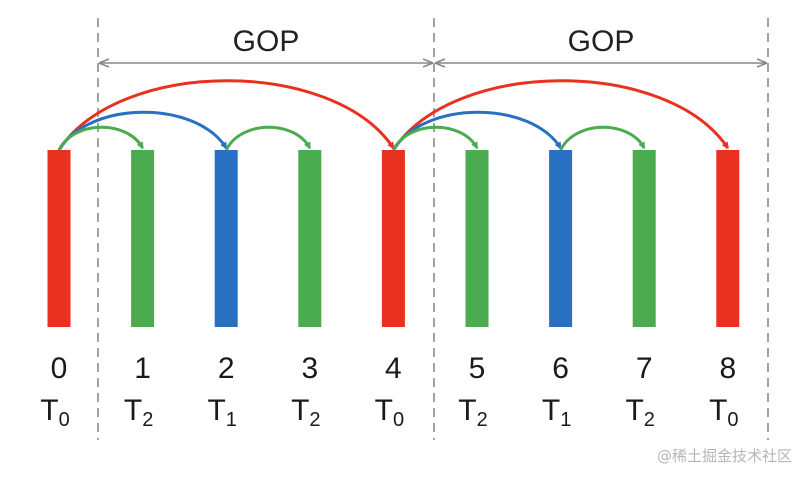 Image resolution: width=806 pixels, height=480 pixels. Describe the element at coordinates (433, 44) in the screenshot. I see `gop-spans: GOP GOP` at that location.